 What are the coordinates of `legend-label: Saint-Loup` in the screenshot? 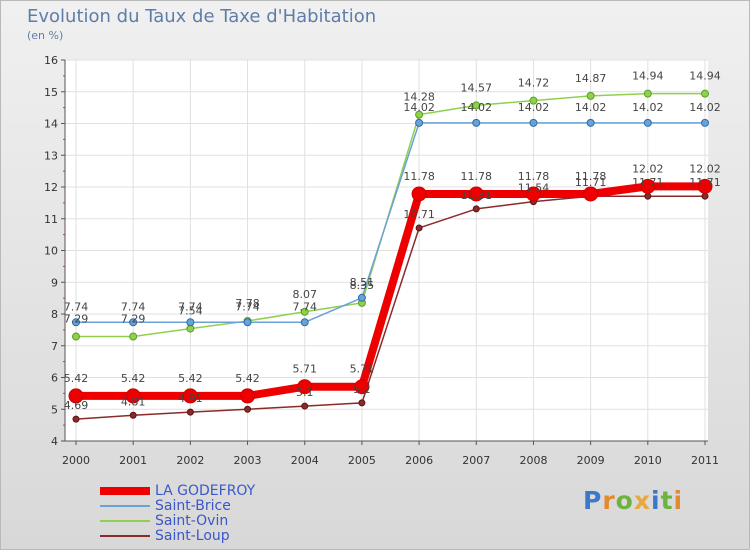 It's located at (192, 536).